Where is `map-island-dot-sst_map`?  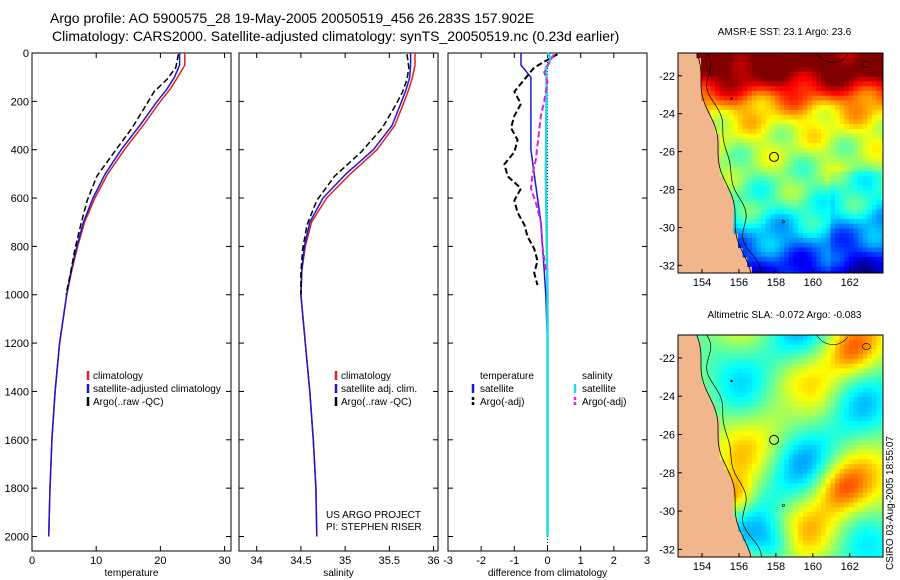 map-island-dot-sst_map is located at coordinates (783, 222).